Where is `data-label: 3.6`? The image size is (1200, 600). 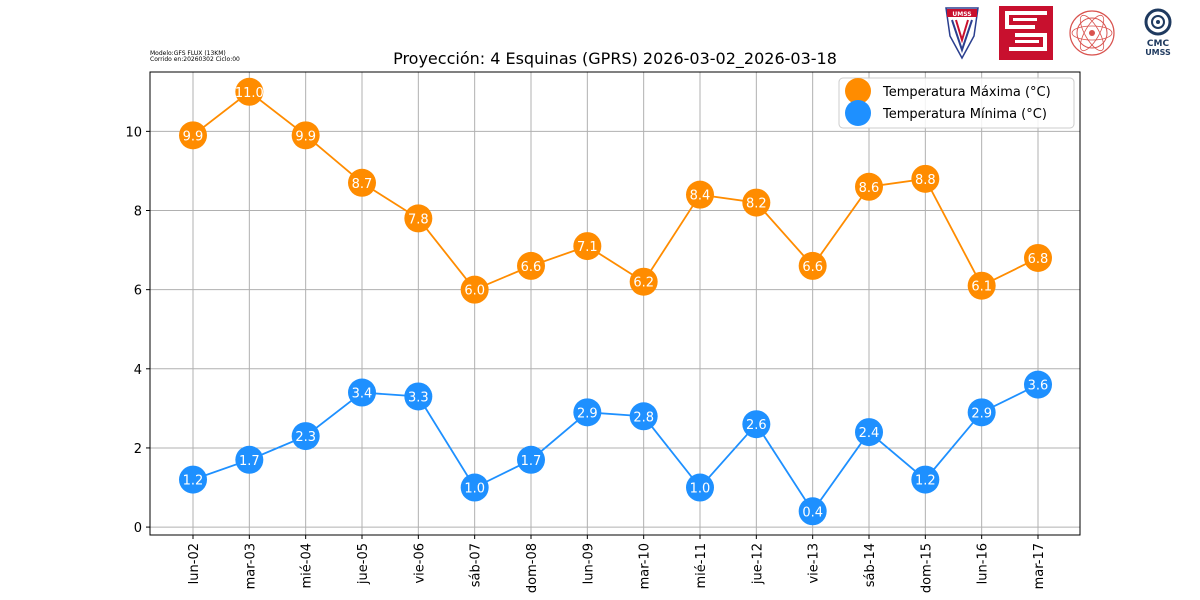 data-label: 3.6 is located at coordinates (1038, 386).